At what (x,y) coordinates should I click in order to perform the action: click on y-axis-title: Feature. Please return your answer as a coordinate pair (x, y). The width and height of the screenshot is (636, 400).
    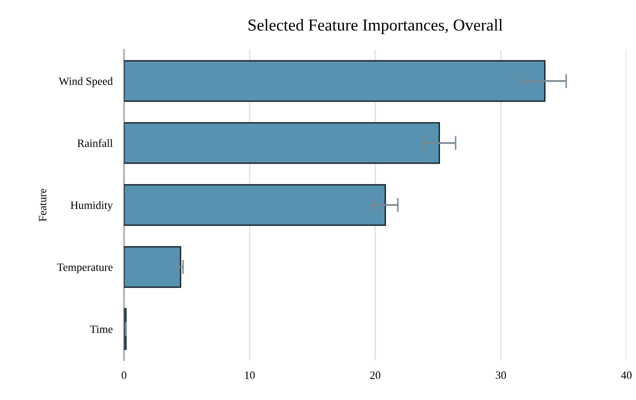
    Looking at the image, I should click on (42, 205).